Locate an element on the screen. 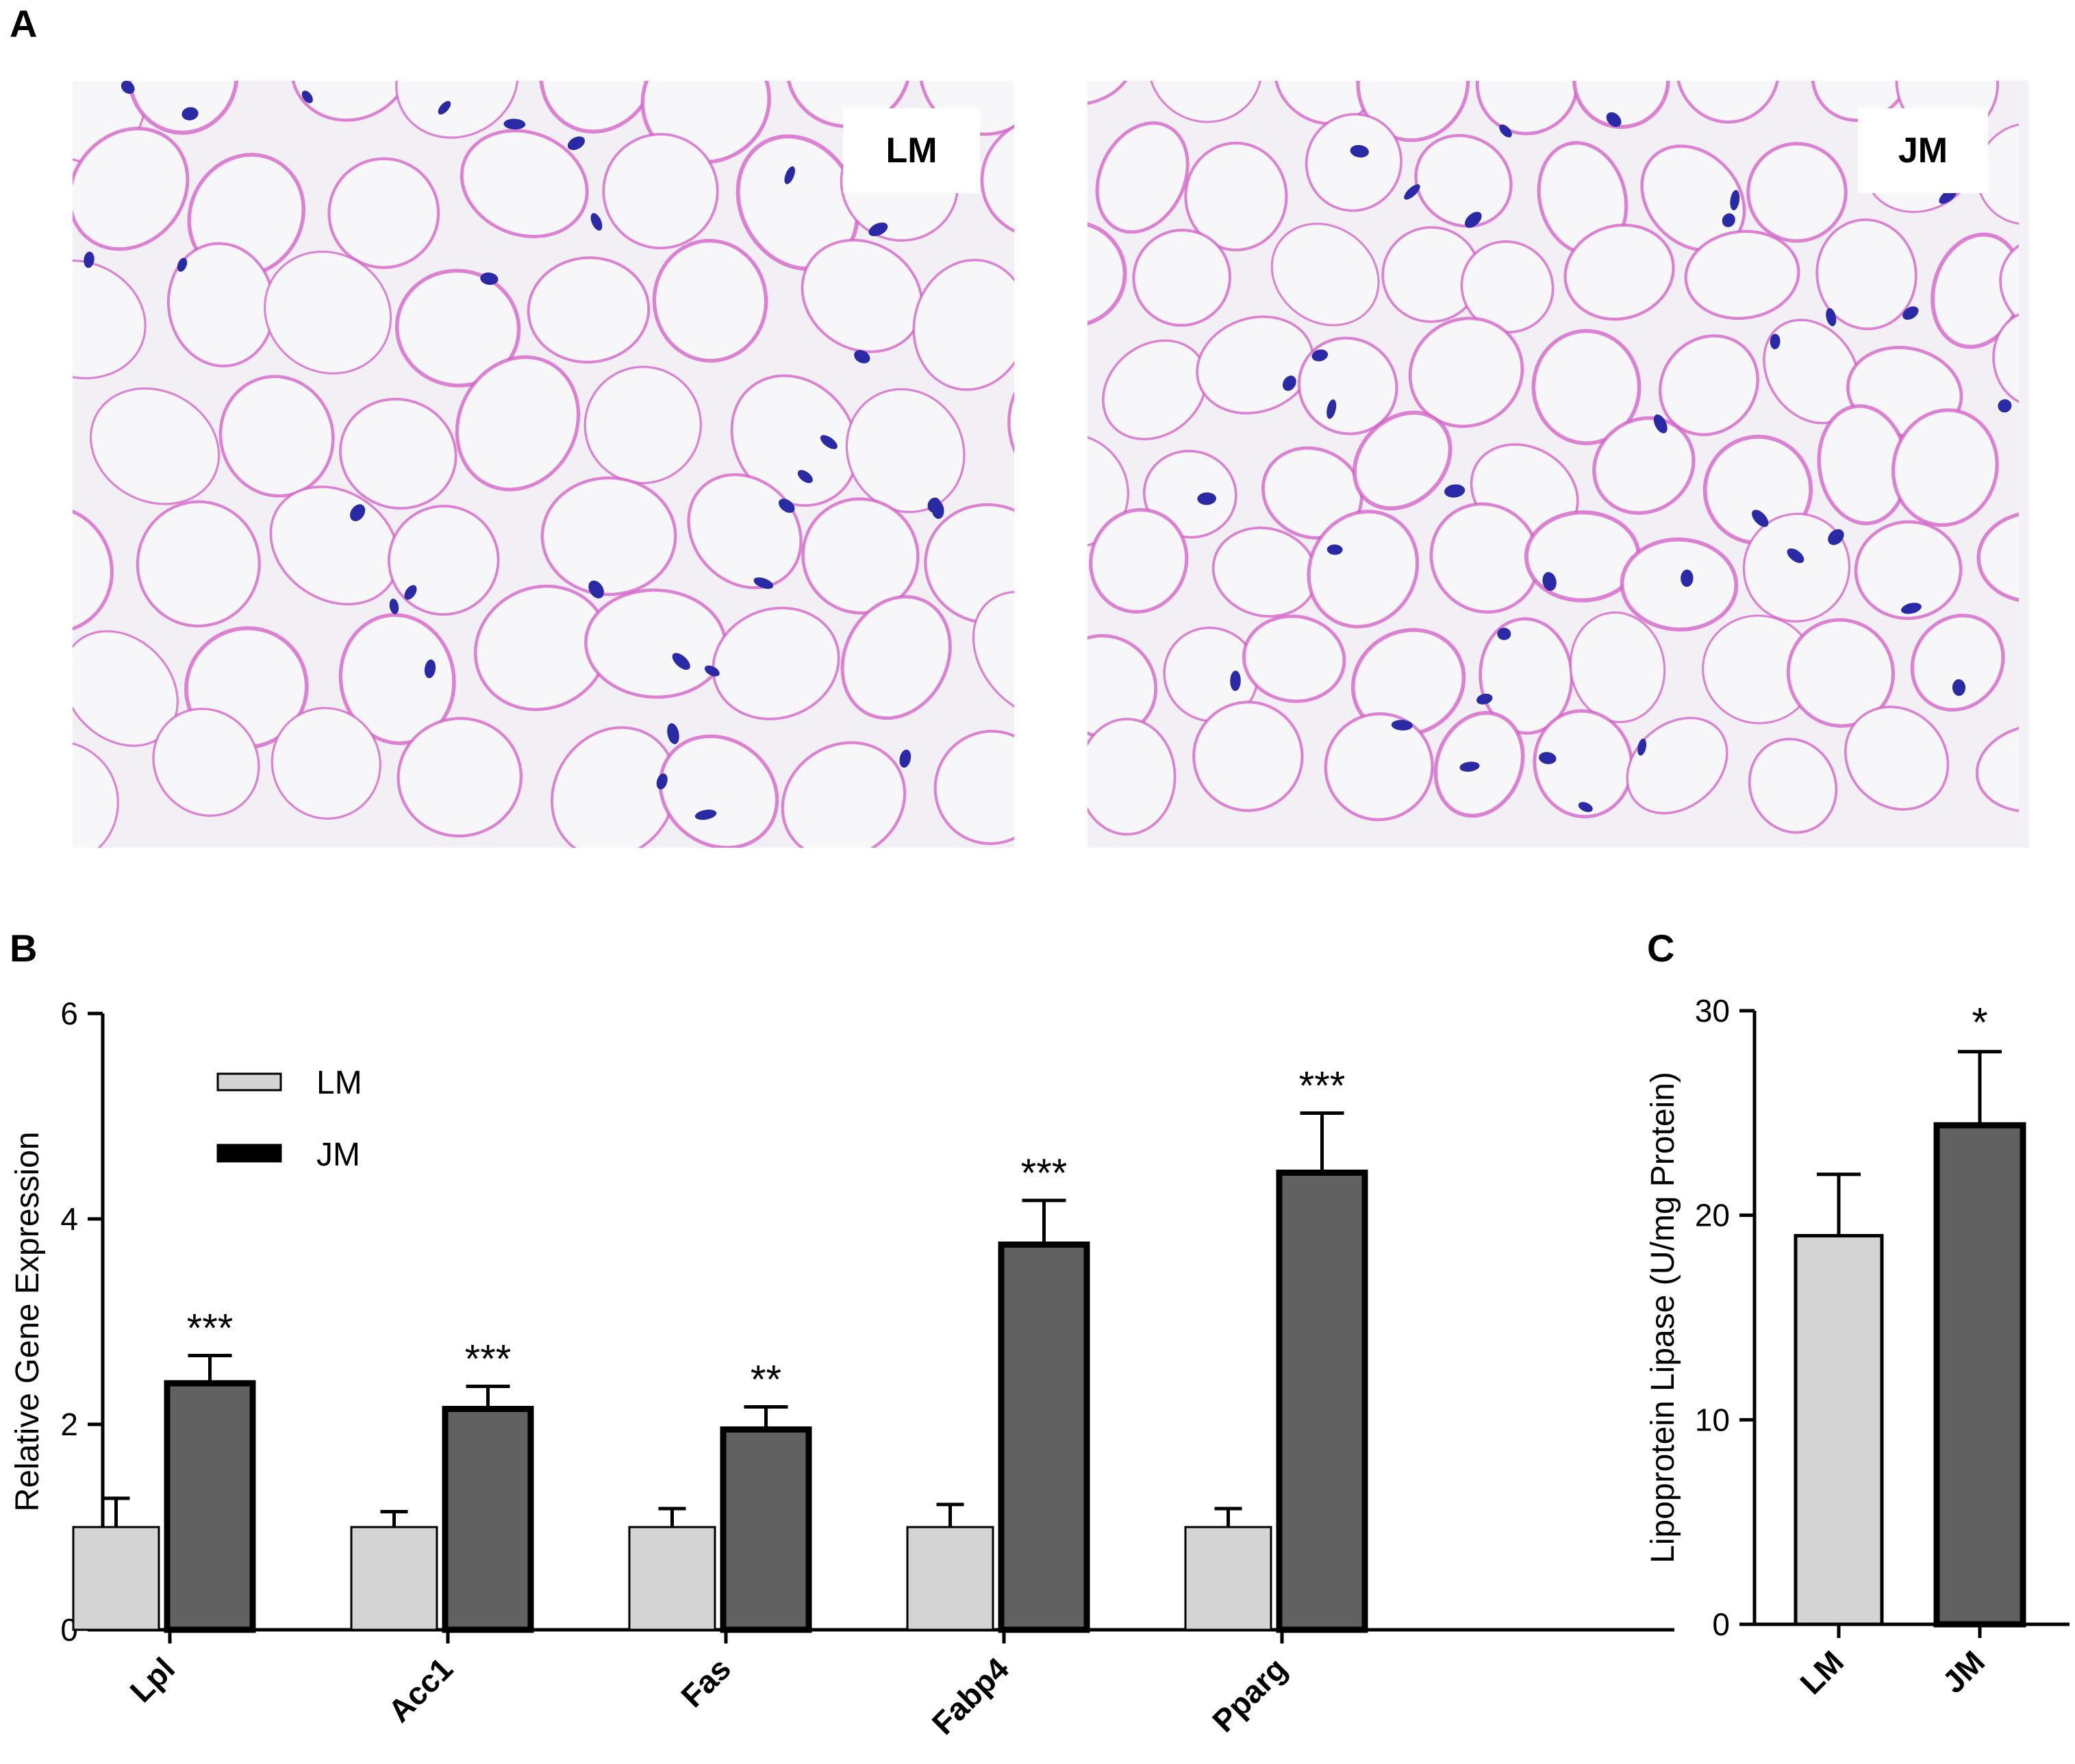 This screenshot has height=1764, width=2075. y-axis-label: Relative Gene Expression is located at coordinates (28, 1322).